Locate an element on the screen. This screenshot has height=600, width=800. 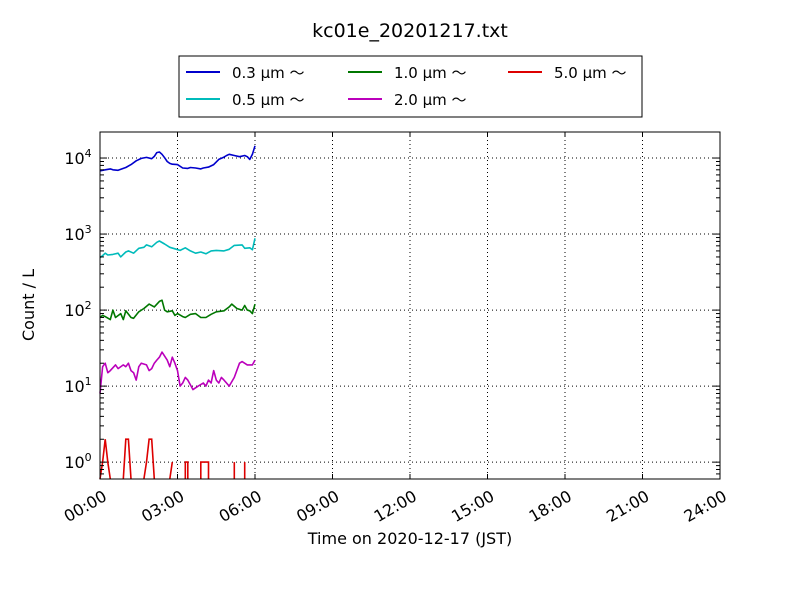
y-axis-tick-labels: 10⁰ 10¹ 10² 10³ 10⁴ is located at coordinates (77, 309).